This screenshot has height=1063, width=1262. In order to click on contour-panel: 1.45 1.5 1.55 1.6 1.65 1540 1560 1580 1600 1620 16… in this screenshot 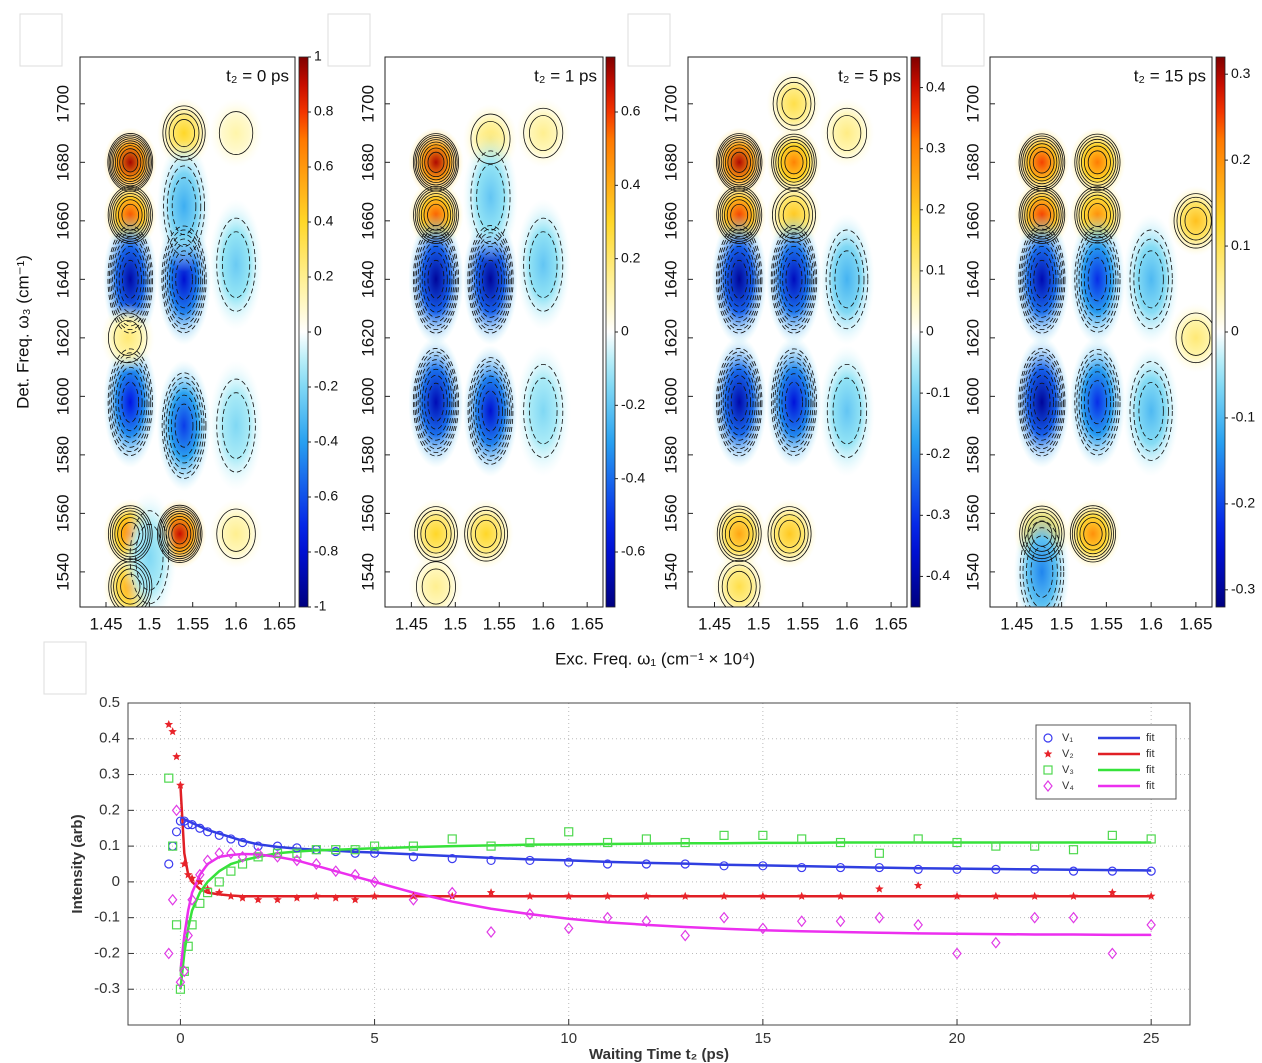, I will do `click(175, 341)`.